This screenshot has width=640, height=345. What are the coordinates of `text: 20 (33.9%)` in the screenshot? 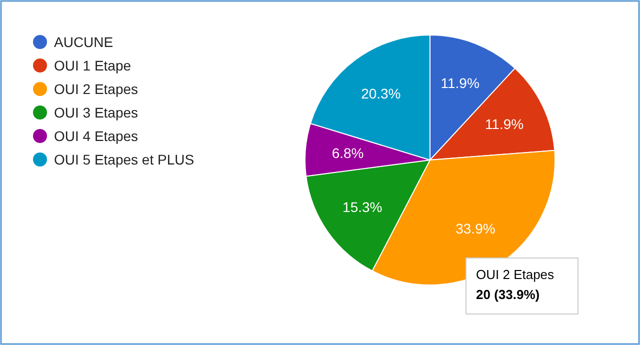 It's located at (508, 294).